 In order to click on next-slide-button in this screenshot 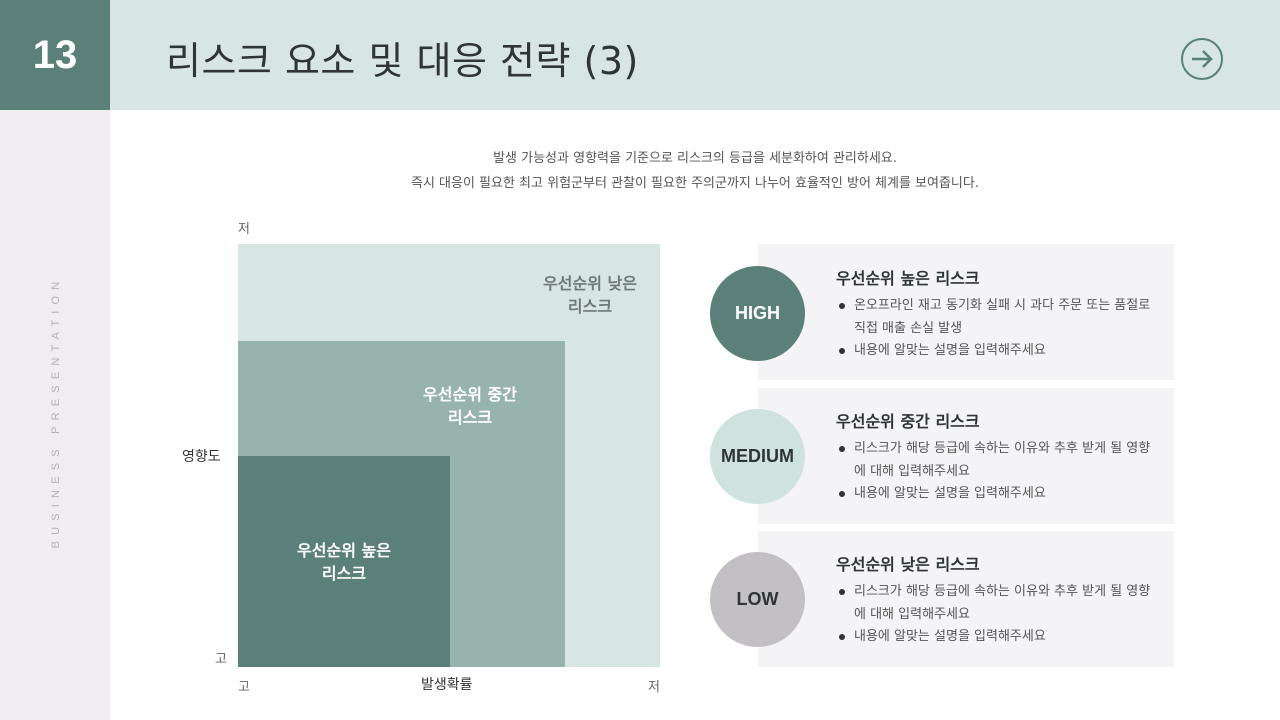, I will do `click(1202, 59)`.